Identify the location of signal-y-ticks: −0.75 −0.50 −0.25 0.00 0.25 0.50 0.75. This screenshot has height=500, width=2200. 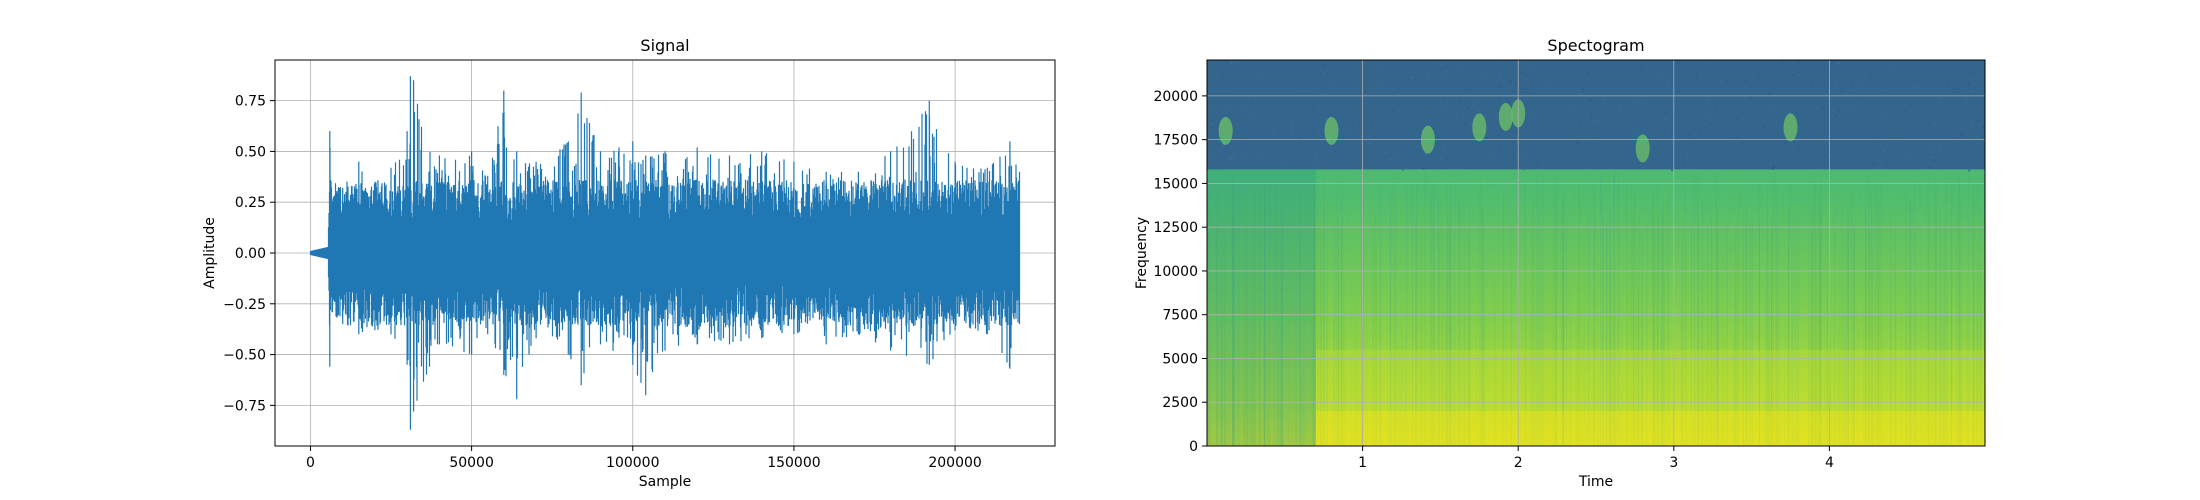
(249, 254).